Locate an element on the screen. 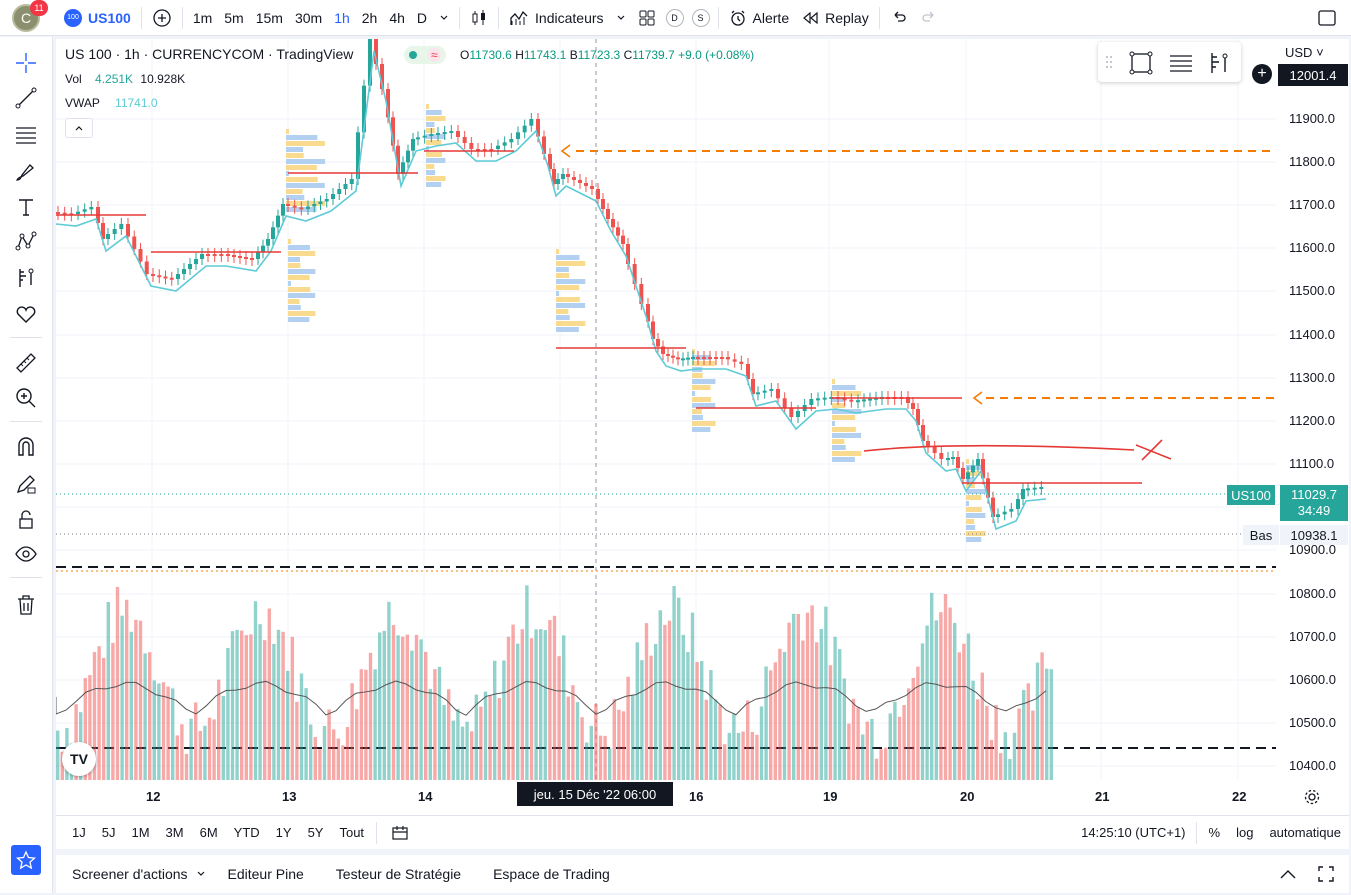 This screenshot has width=1351, height=895. crosshair-icon is located at coordinates (26, 63).